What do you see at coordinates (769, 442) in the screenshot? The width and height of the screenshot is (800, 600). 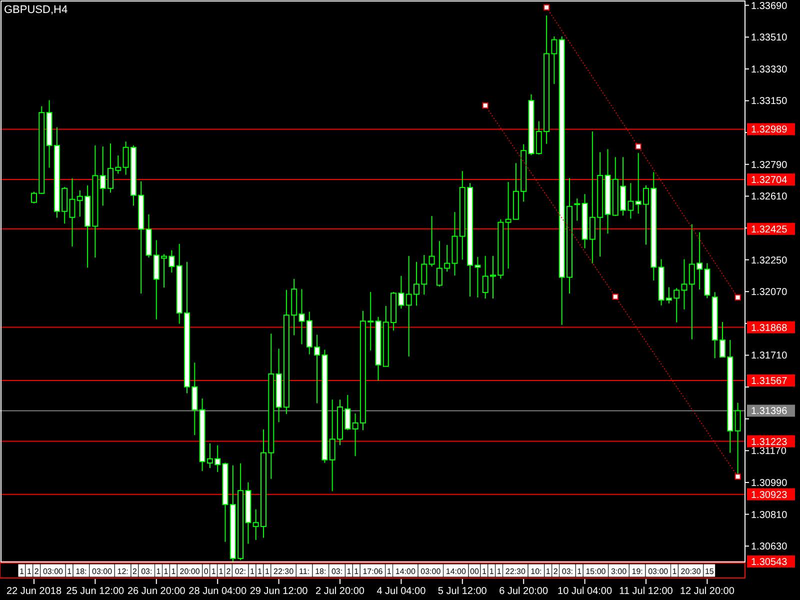 I see `ref-line-label: 1.31223` at bounding box center [769, 442].